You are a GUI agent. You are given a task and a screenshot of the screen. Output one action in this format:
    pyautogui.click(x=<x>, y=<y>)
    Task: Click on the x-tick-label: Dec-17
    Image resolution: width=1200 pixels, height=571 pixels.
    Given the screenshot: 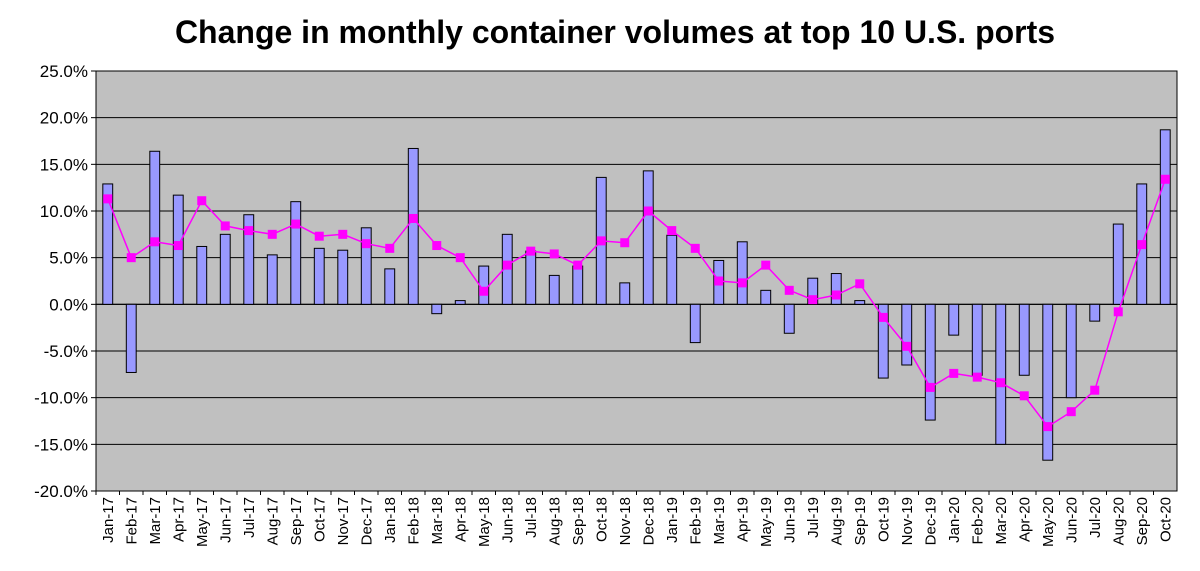 What is the action you would take?
    pyautogui.click(x=366, y=521)
    